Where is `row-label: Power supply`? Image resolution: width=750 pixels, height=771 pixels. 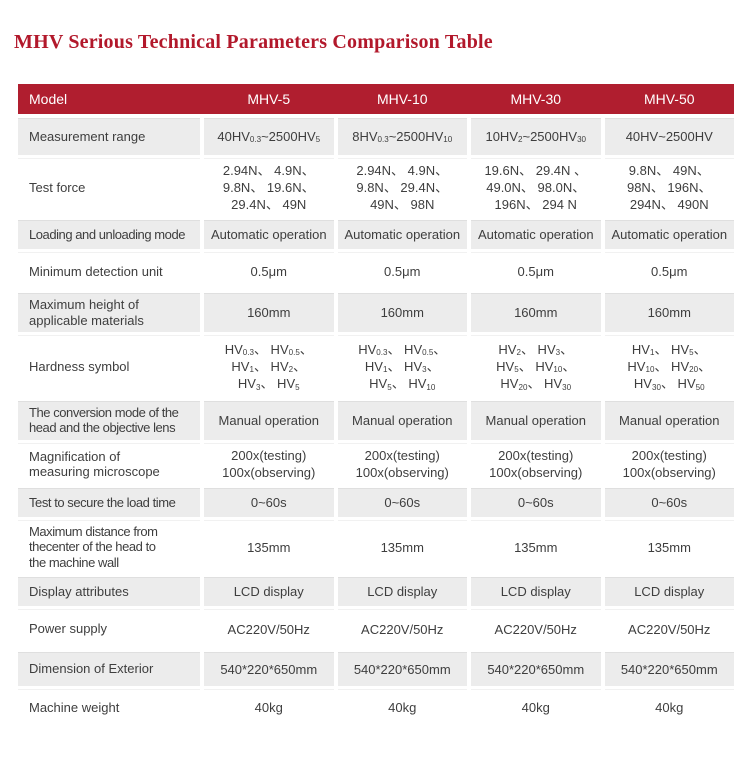
row-label: Power supply is located at coordinates (109, 629).